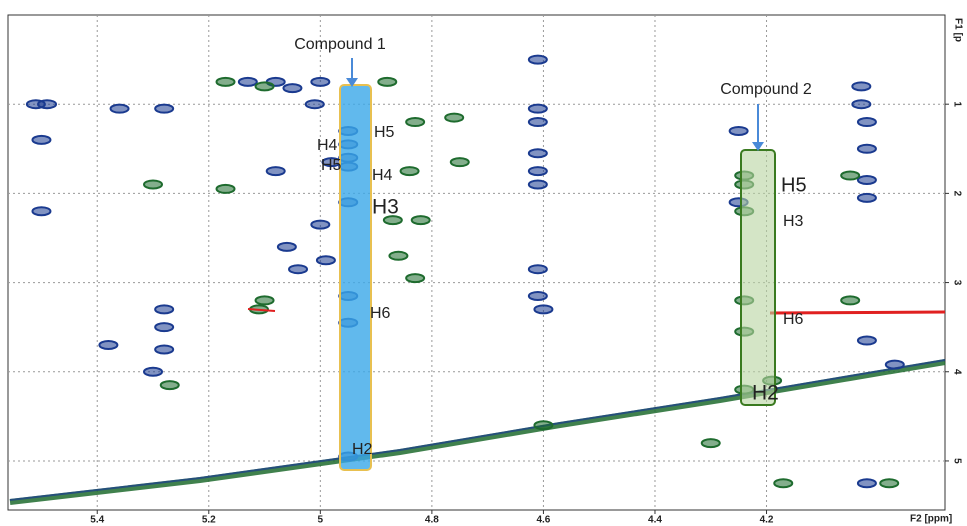 The width and height of the screenshot is (967, 526). What do you see at coordinates (543, 520) in the screenshot?
I see `x-tick-label: 4.6` at bounding box center [543, 520].